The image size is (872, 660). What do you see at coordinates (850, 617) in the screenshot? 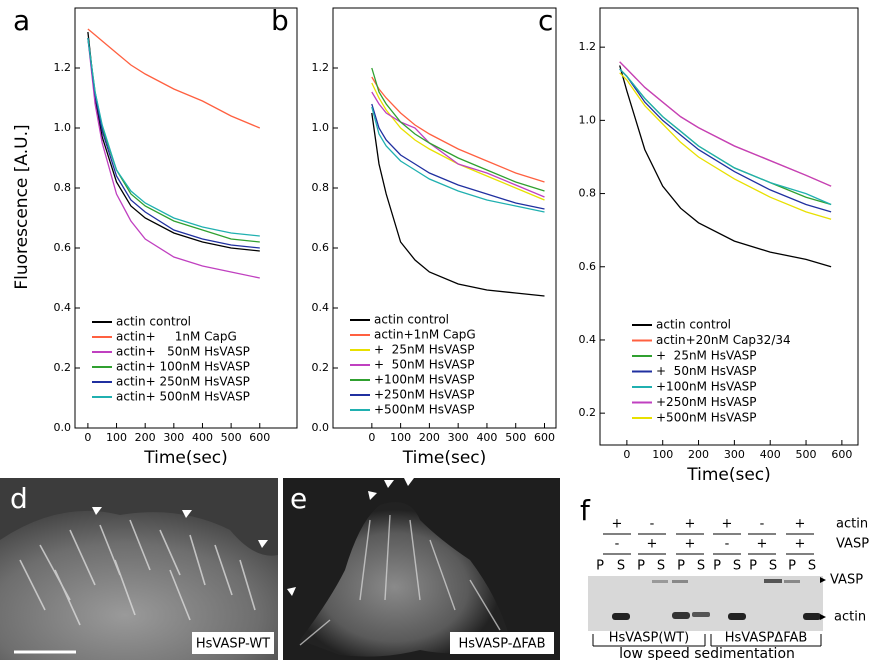
I see `band-label: actin` at bounding box center [850, 617].